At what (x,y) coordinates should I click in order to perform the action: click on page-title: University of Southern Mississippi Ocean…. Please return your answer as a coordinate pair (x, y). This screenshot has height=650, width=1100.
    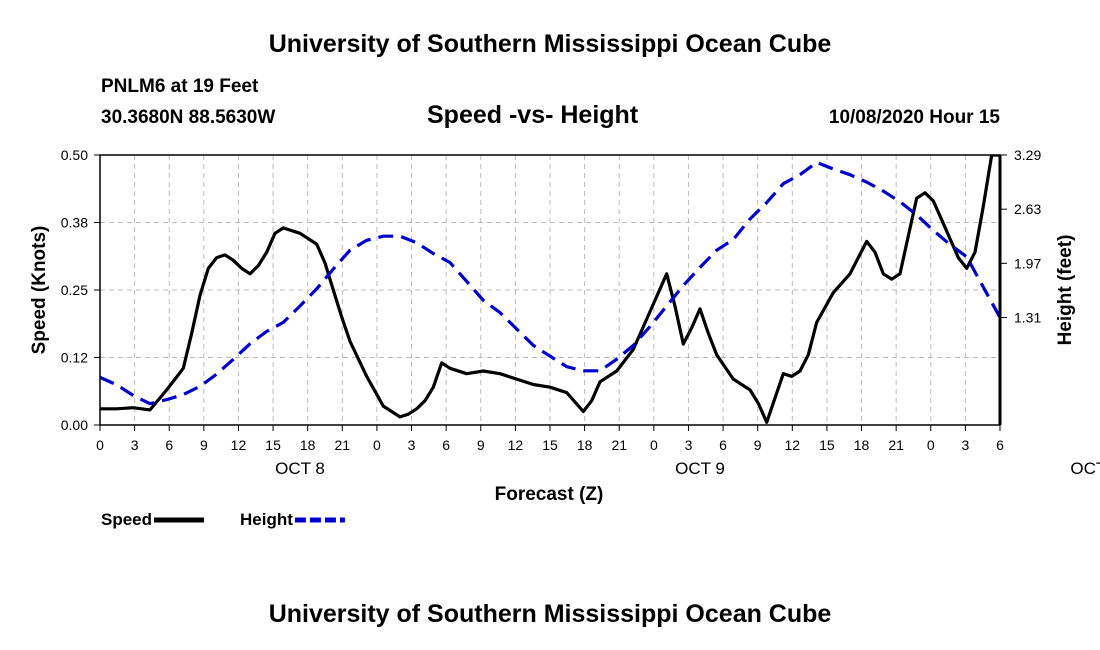
    Looking at the image, I should click on (550, 44).